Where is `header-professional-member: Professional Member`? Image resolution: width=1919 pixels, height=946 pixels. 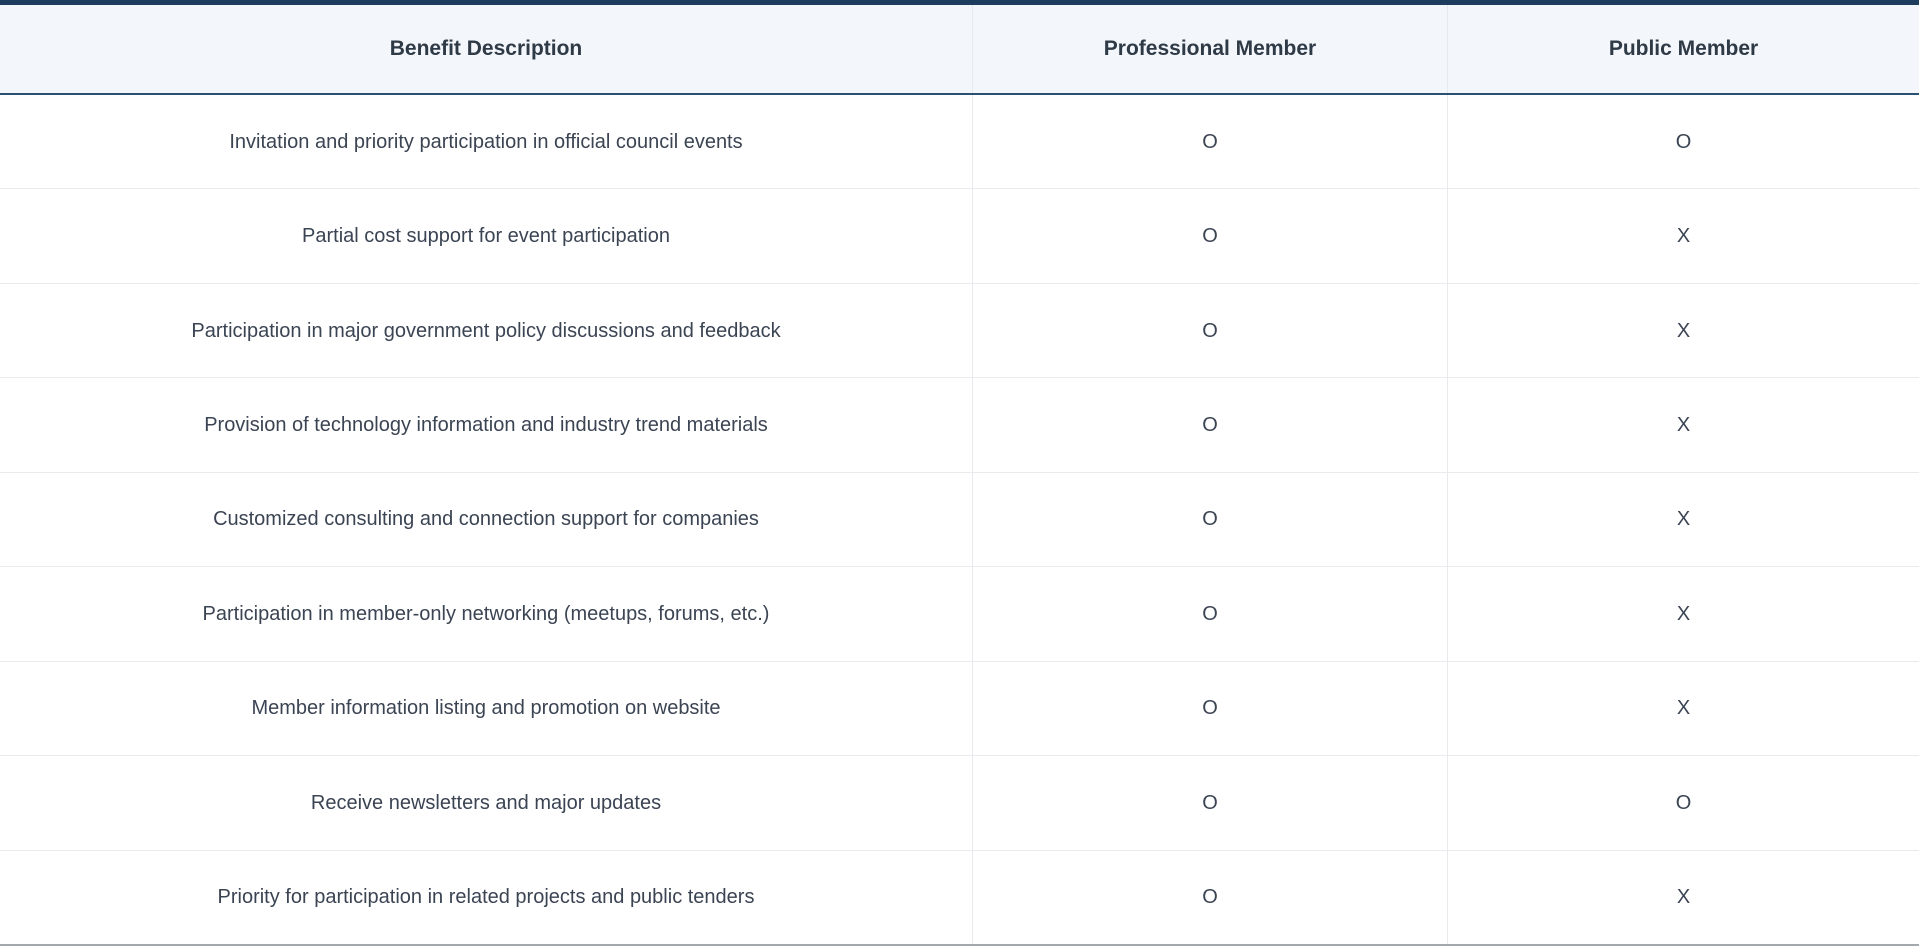
header-professional-member: Professional Member is located at coordinates (1209, 49).